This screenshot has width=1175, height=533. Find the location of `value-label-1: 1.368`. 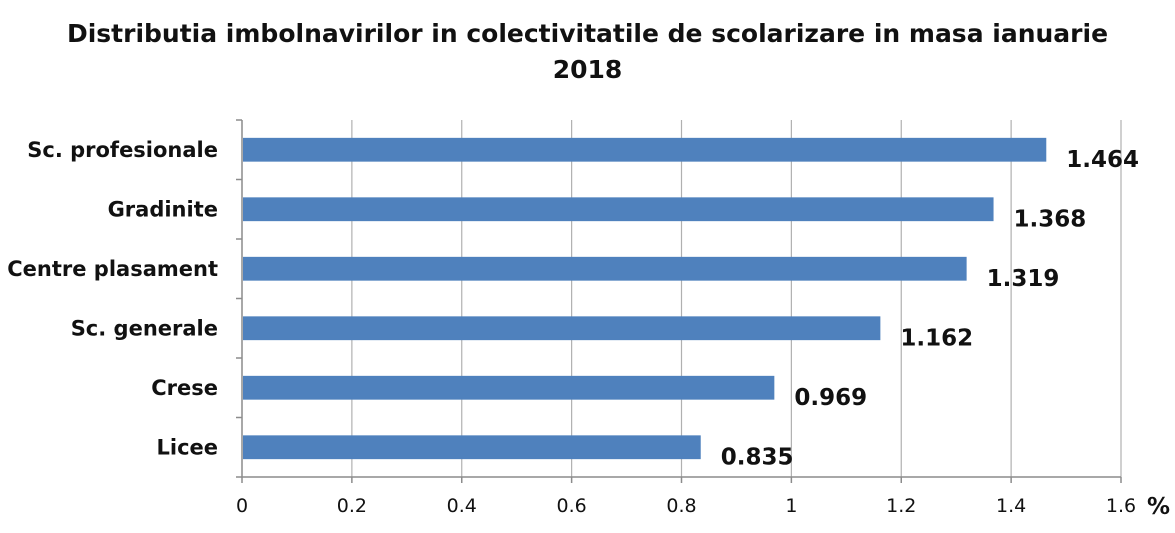

value-label-1: 1.368 is located at coordinates (1050, 219).